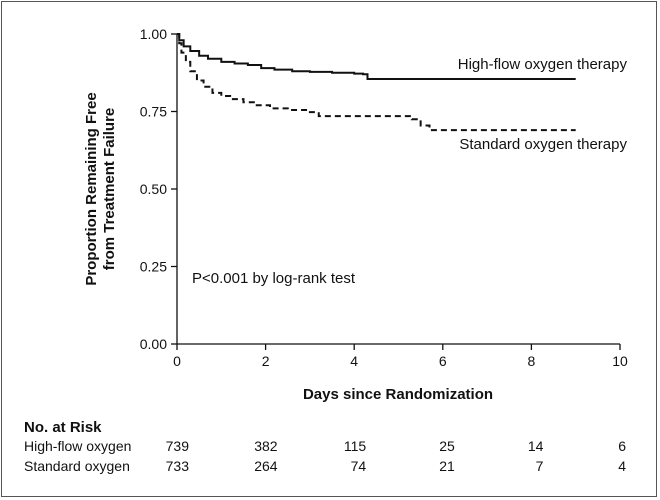 Image resolution: width=660 pixels, height=500 pixels. I want to click on risk-value: 25, so click(447, 446).